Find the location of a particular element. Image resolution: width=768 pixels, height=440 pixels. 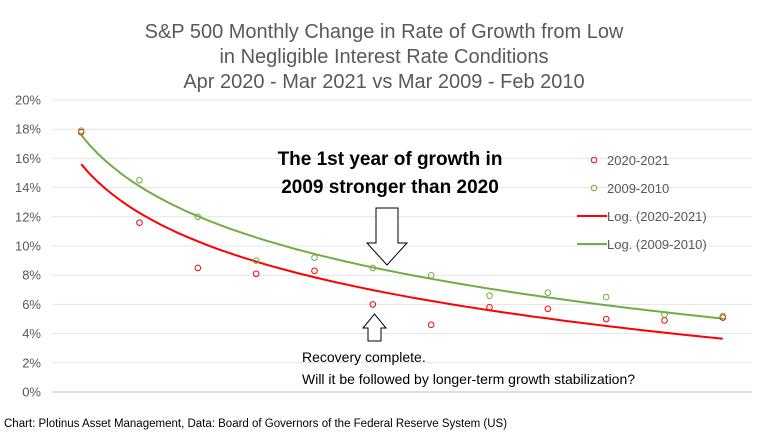

legend-marker-2020-2021 is located at coordinates (594, 160).